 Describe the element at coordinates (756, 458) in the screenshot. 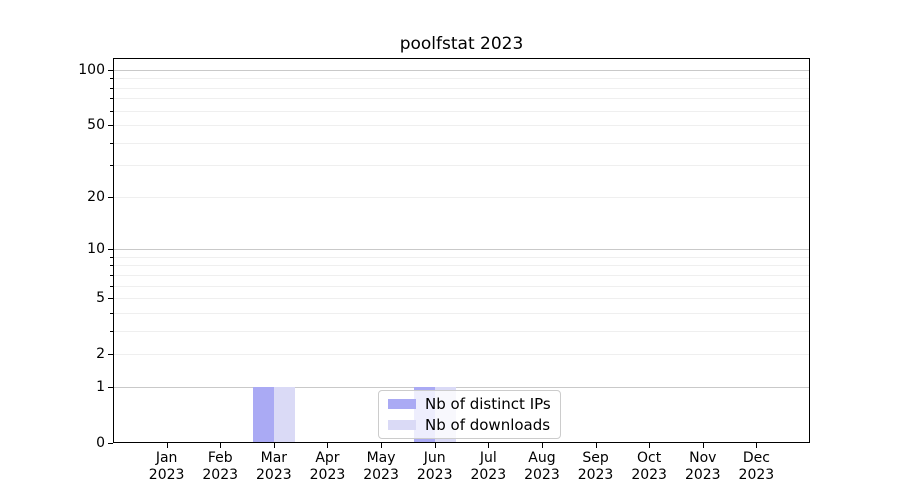

I see `x-tick-label-line: Dec` at that location.